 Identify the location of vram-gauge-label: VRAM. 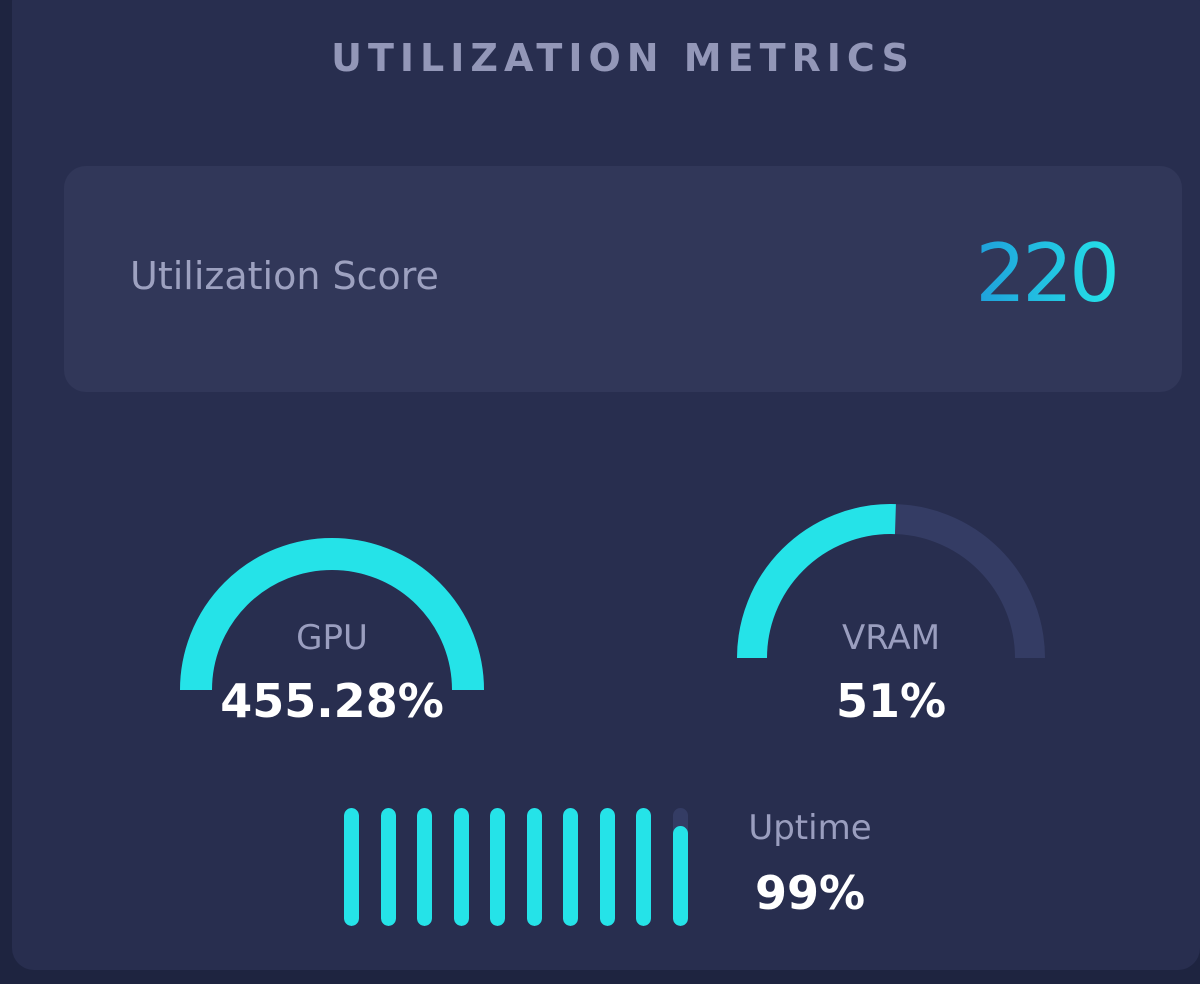
(891, 638).